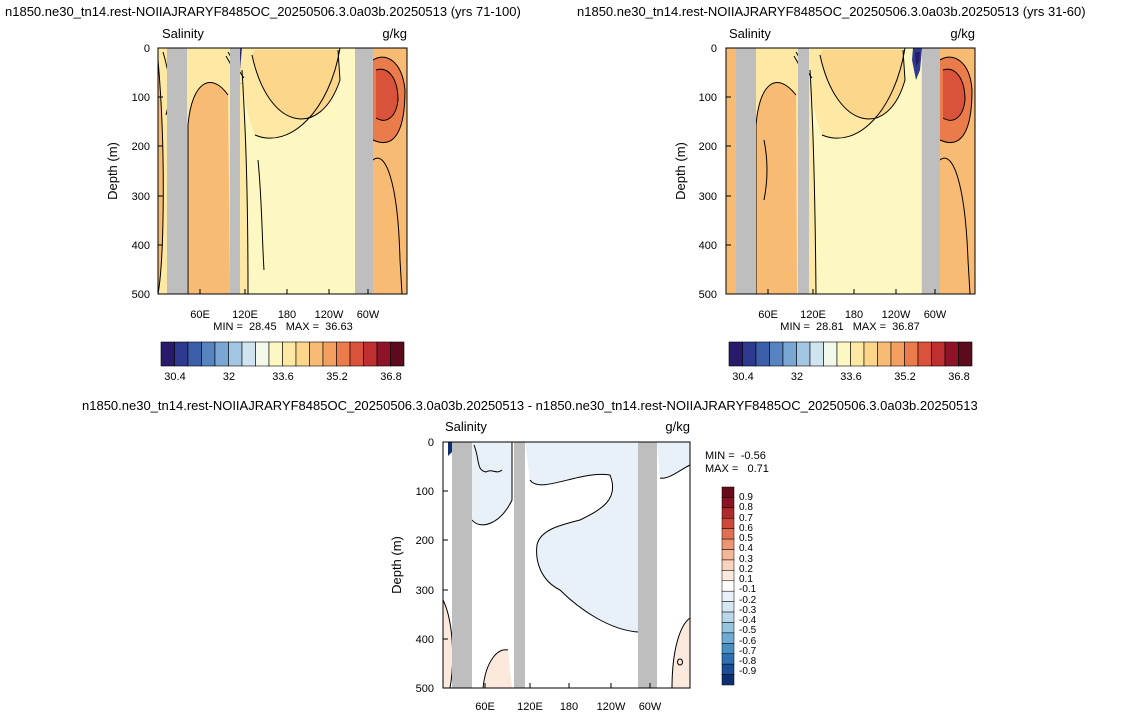  What do you see at coordinates (748, 610) in the screenshot?
I see `colorbar-label: -0.3` at bounding box center [748, 610].